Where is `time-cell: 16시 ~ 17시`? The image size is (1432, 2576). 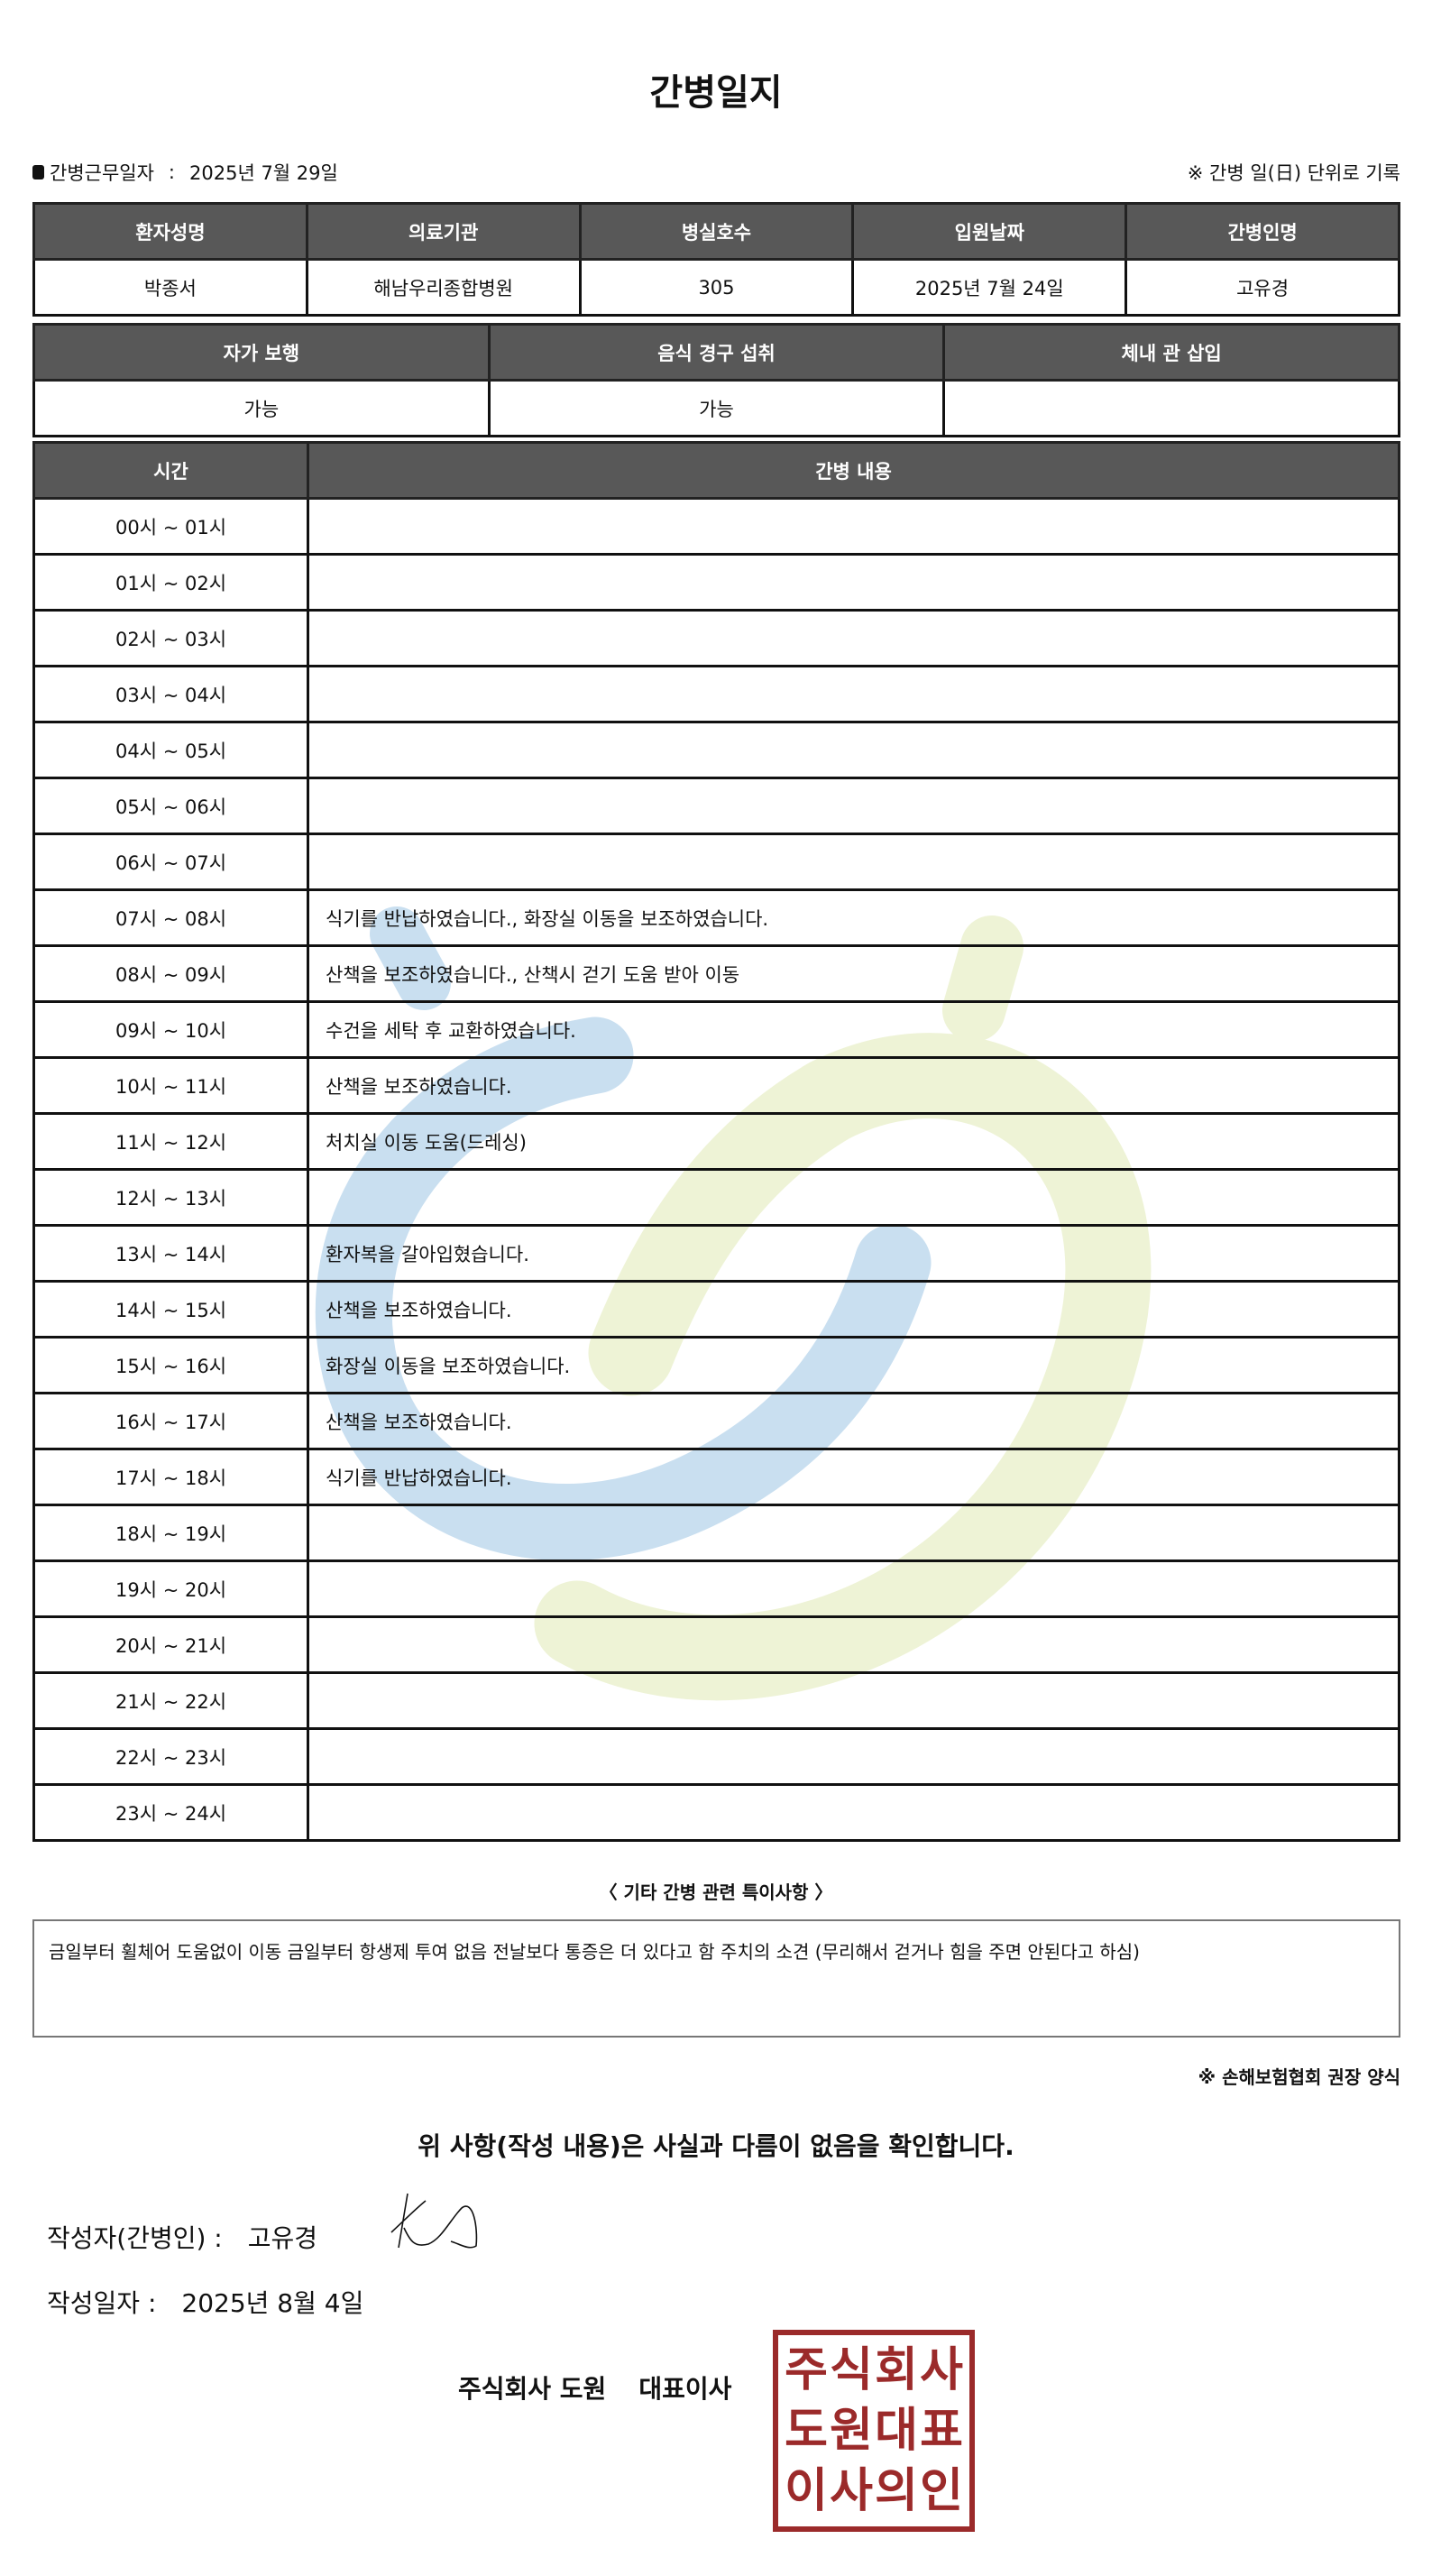 time-cell: 16시 ~ 17시 is located at coordinates (171, 1421).